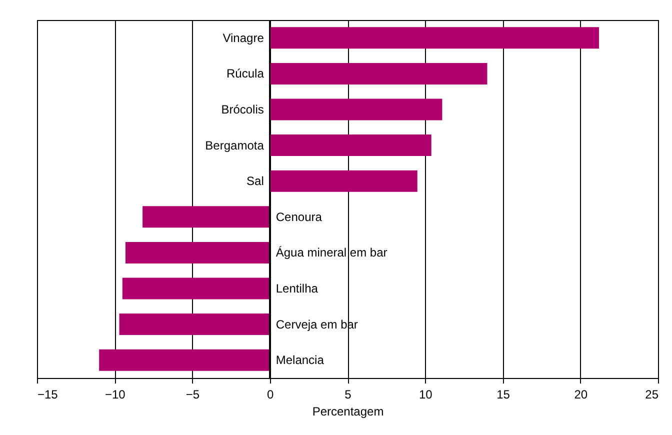  What do you see at coordinates (297, 289) in the screenshot?
I see `y-tick-label: Lentilha` at bounding box center [297, 289].